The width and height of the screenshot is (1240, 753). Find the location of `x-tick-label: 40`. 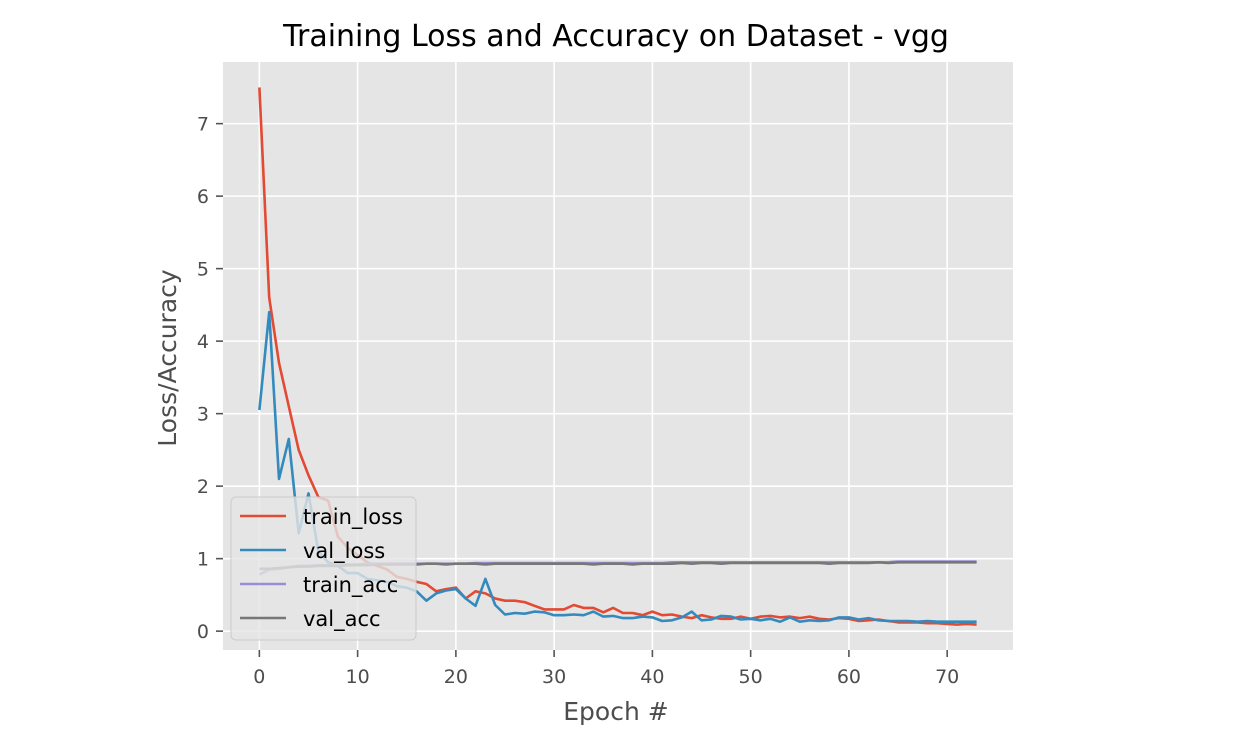

x-tick-label: 40 is located at coordinates (652, 677).